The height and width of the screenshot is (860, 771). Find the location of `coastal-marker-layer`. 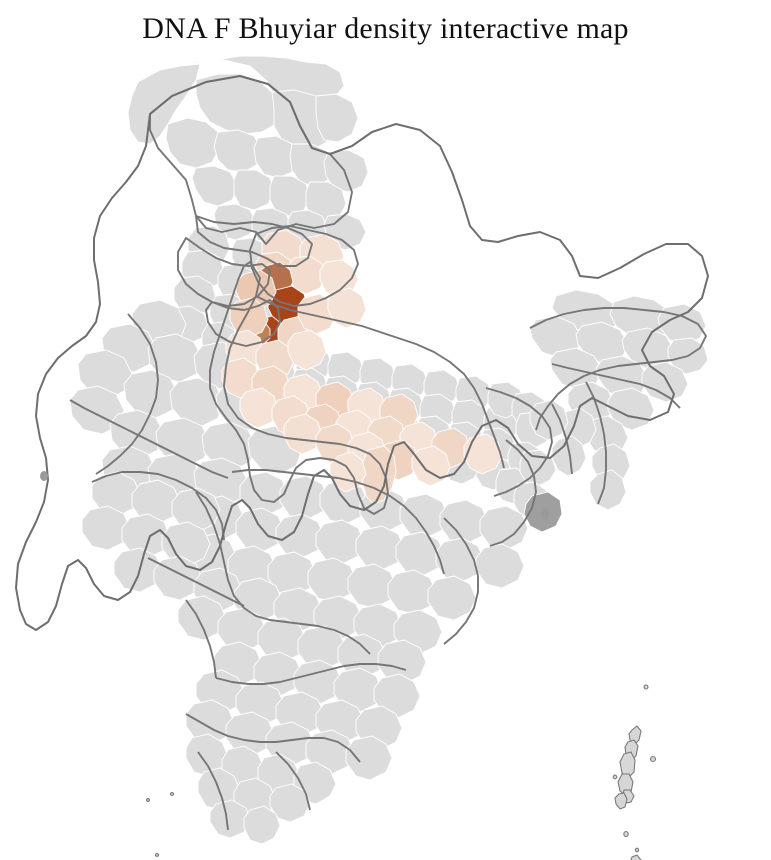

coastal-marker-layer is located at coordinates (294, 495).